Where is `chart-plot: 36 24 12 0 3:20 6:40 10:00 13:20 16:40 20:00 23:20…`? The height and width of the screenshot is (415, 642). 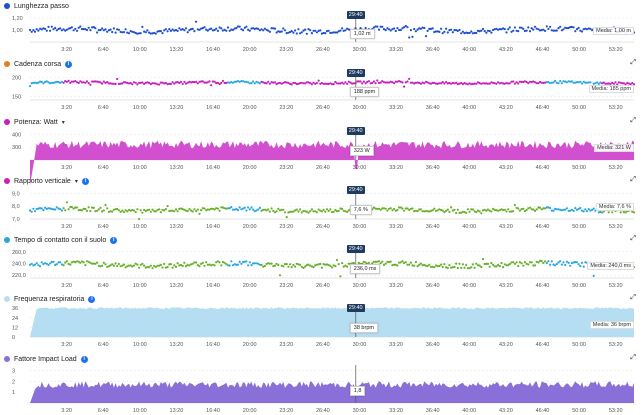 chart-plot: 36 24 12 0 3:20 6:40 10:00 13:20 16:40 20:00 23:20… is located at coordinates (321, 327).